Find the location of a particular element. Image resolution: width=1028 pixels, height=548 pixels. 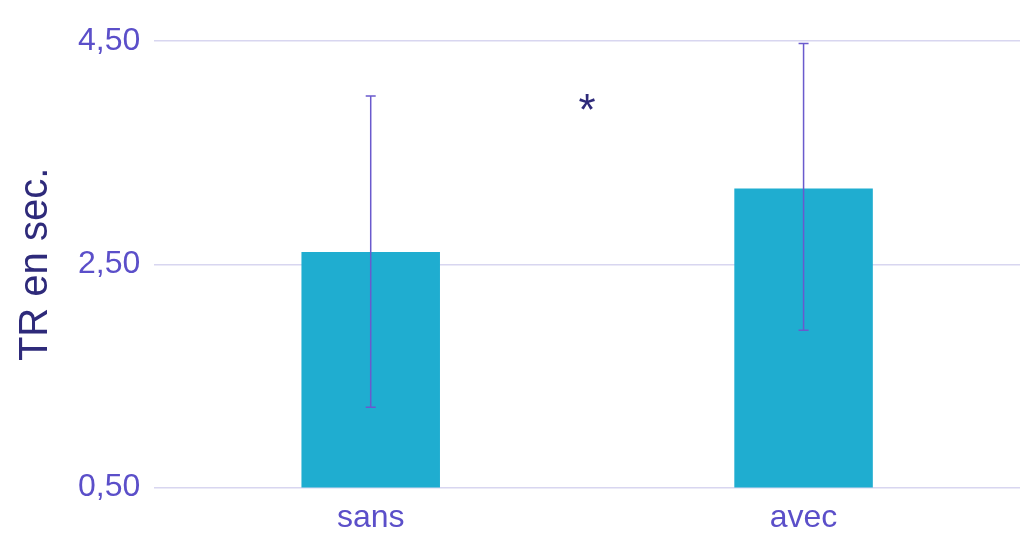

y-tick-label: 0,50 is located at coordinates (109, 485).